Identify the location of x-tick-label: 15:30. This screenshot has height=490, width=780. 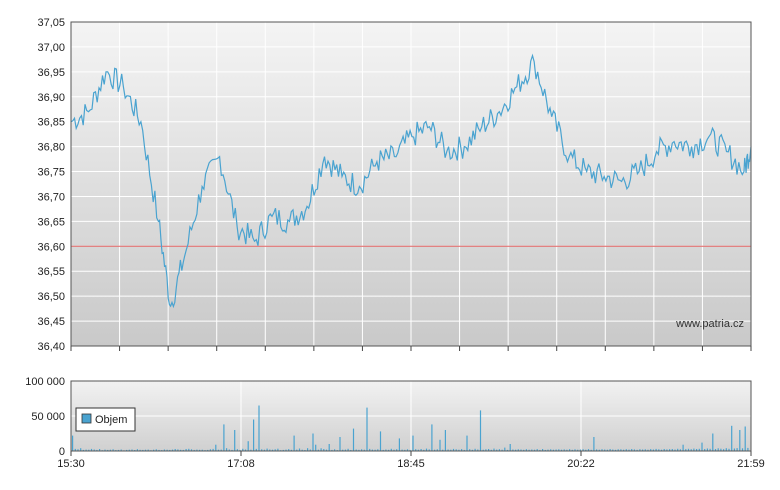
(71, 464).